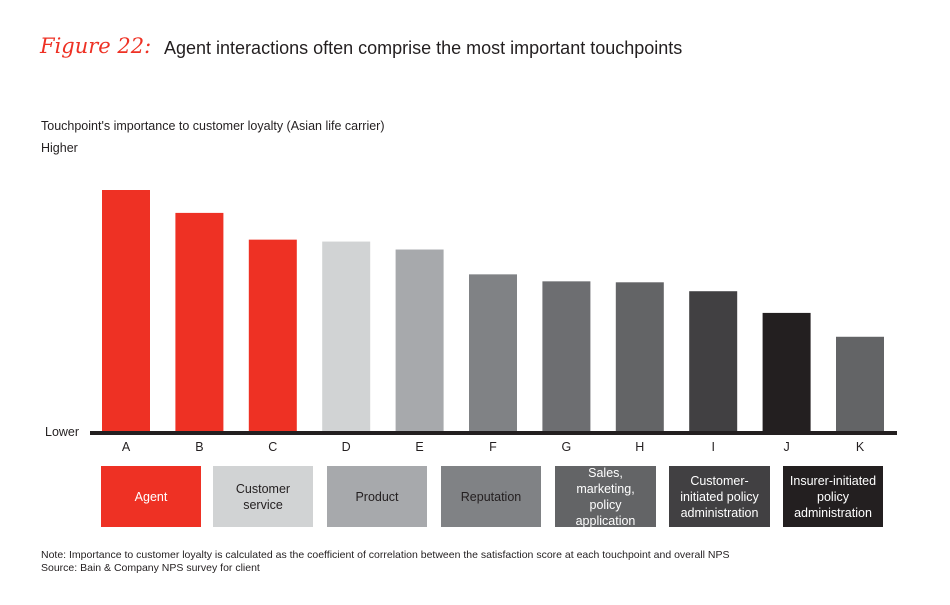 The image size is (950, 605). Describe the element at coordinates (712, 447) in the screenshot. I see `x-tick-label: I` at that location.